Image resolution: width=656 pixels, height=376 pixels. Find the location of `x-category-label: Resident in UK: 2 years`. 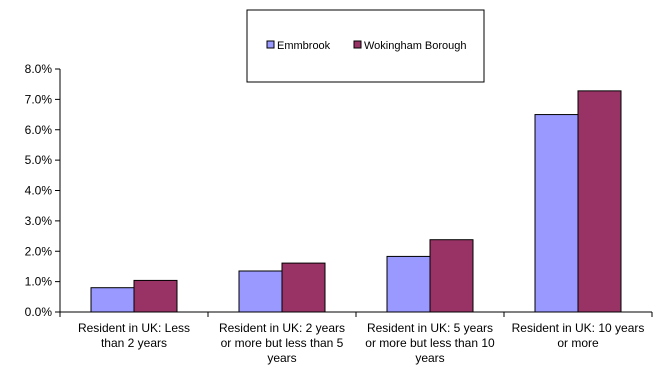

x-category-label: Resident in UK: 2 years is located at coordinates (282, 328).